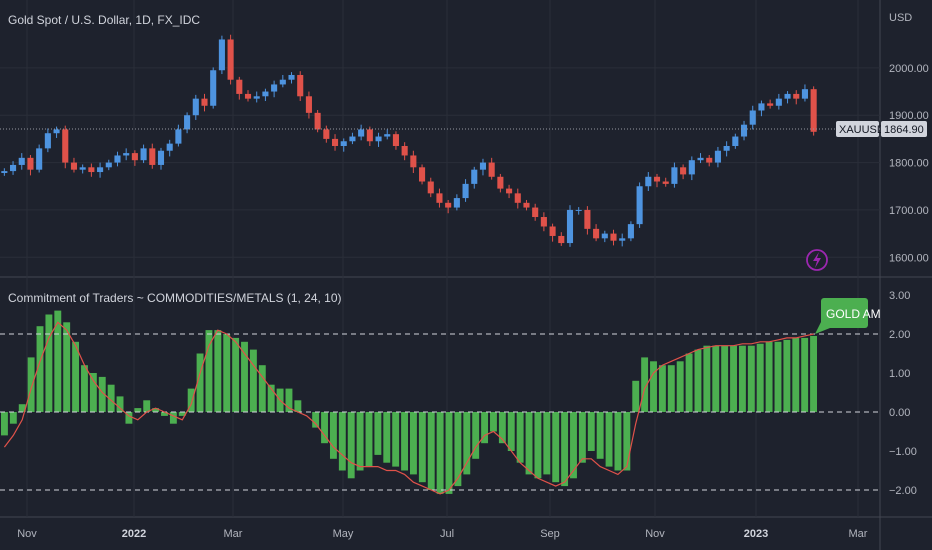 The image size is (932, 550). What do you see at coordinates (442, 534) in the screenshot?
I see `time-axis: Nov 2022 Mar May Jul Sep Nov 2023 Mar` at bounding box center [442, 534].